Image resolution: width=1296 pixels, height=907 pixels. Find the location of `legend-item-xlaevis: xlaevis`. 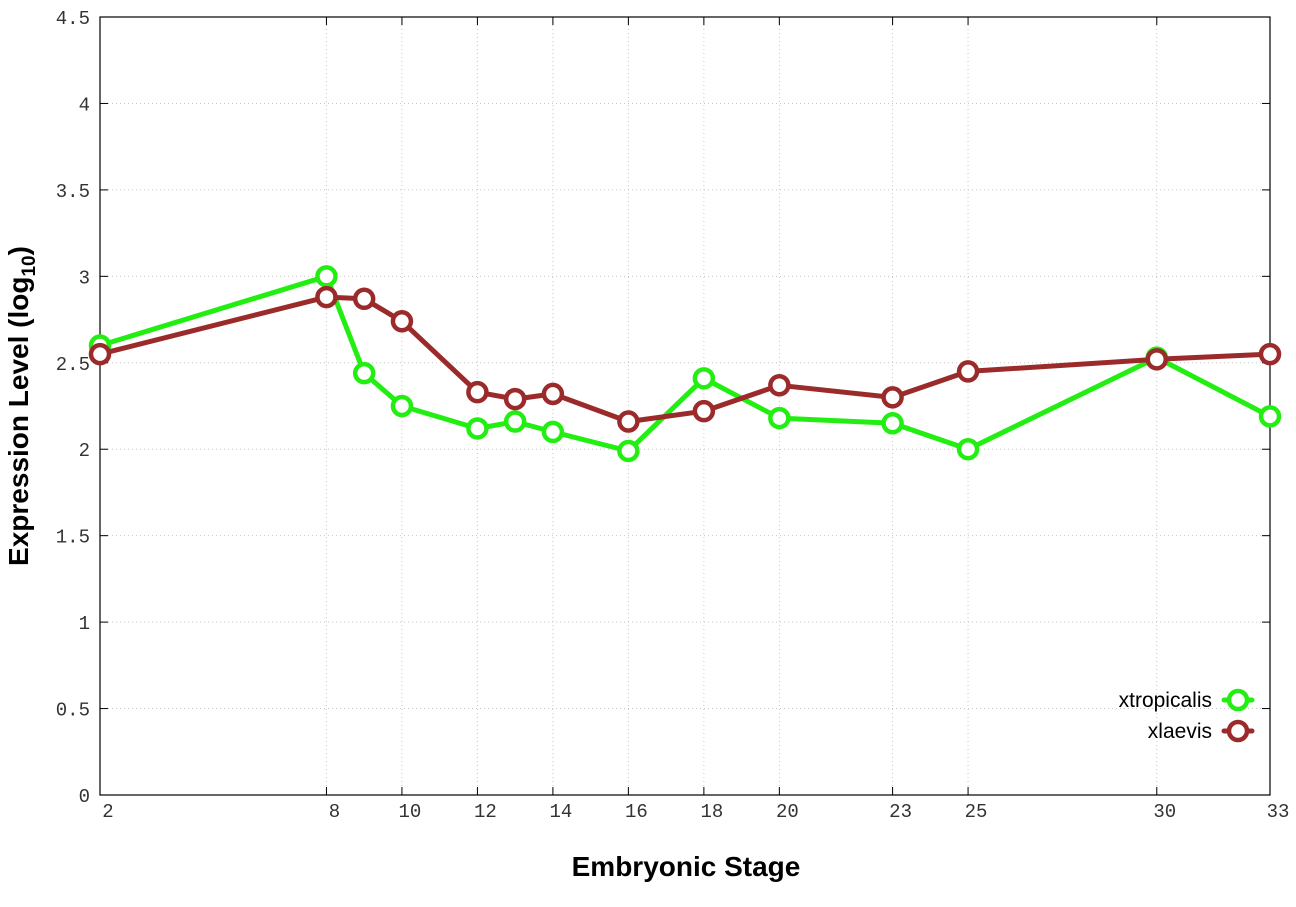

legend-item-xlaevis: xlaevis is located at coordinates (1201, 731).